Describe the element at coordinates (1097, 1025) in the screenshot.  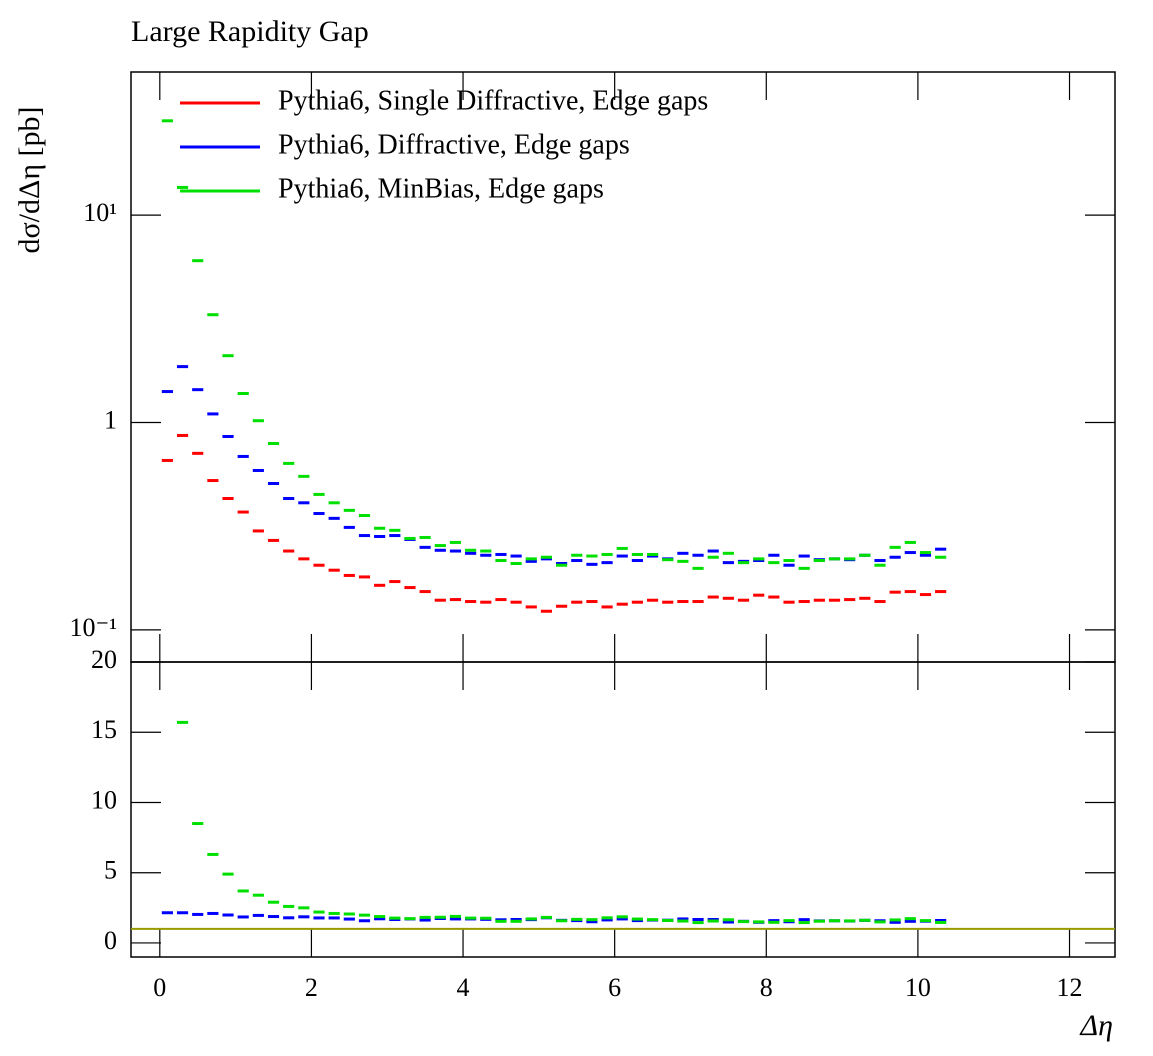
I see `x-axis-label: Δη` at that location.